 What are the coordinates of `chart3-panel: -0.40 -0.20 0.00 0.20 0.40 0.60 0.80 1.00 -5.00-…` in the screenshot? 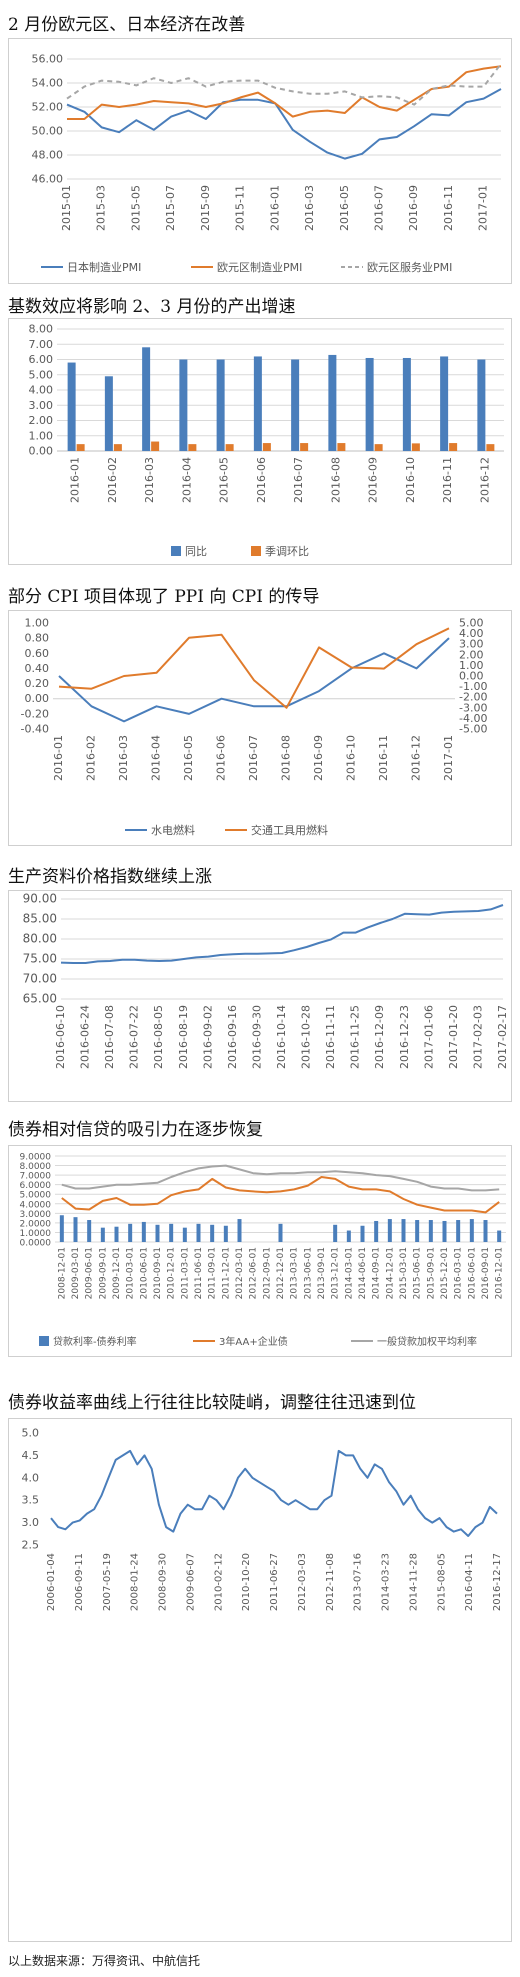 It's located at (260, 728).